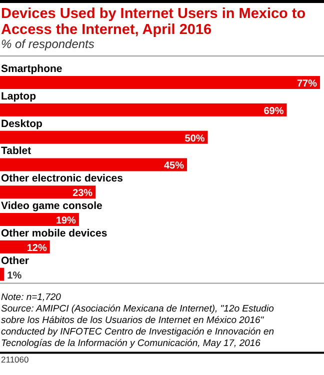  I want to click on y-tick-label: Smartphone, so click(31, 69).